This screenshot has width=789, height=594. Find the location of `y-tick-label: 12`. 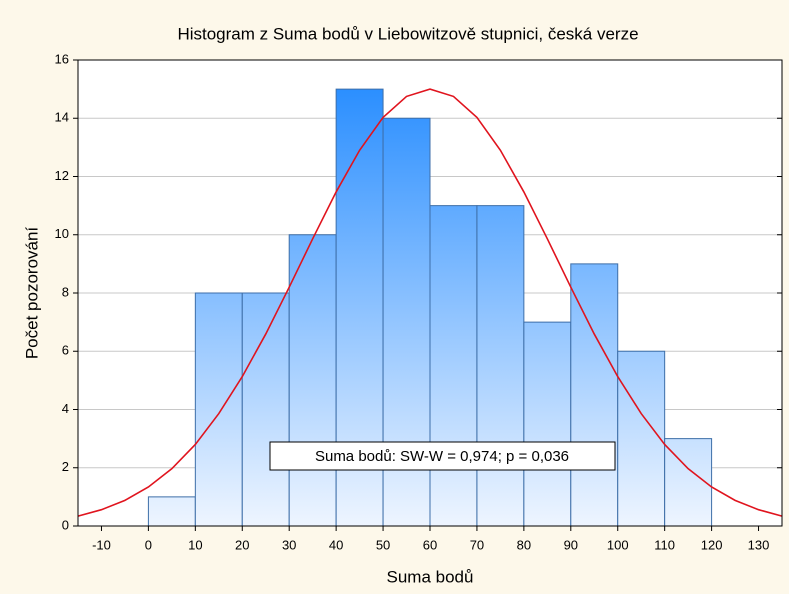

y-tick-label: 12 is located at coordinates (62, 175).